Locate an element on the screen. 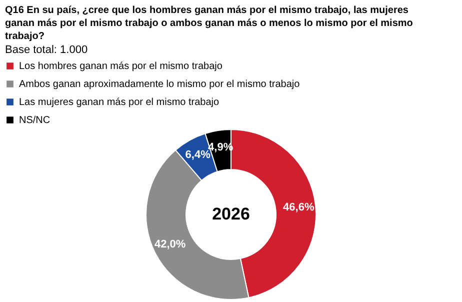  legend-label: NS/NC is located at coordinates (34, 120).